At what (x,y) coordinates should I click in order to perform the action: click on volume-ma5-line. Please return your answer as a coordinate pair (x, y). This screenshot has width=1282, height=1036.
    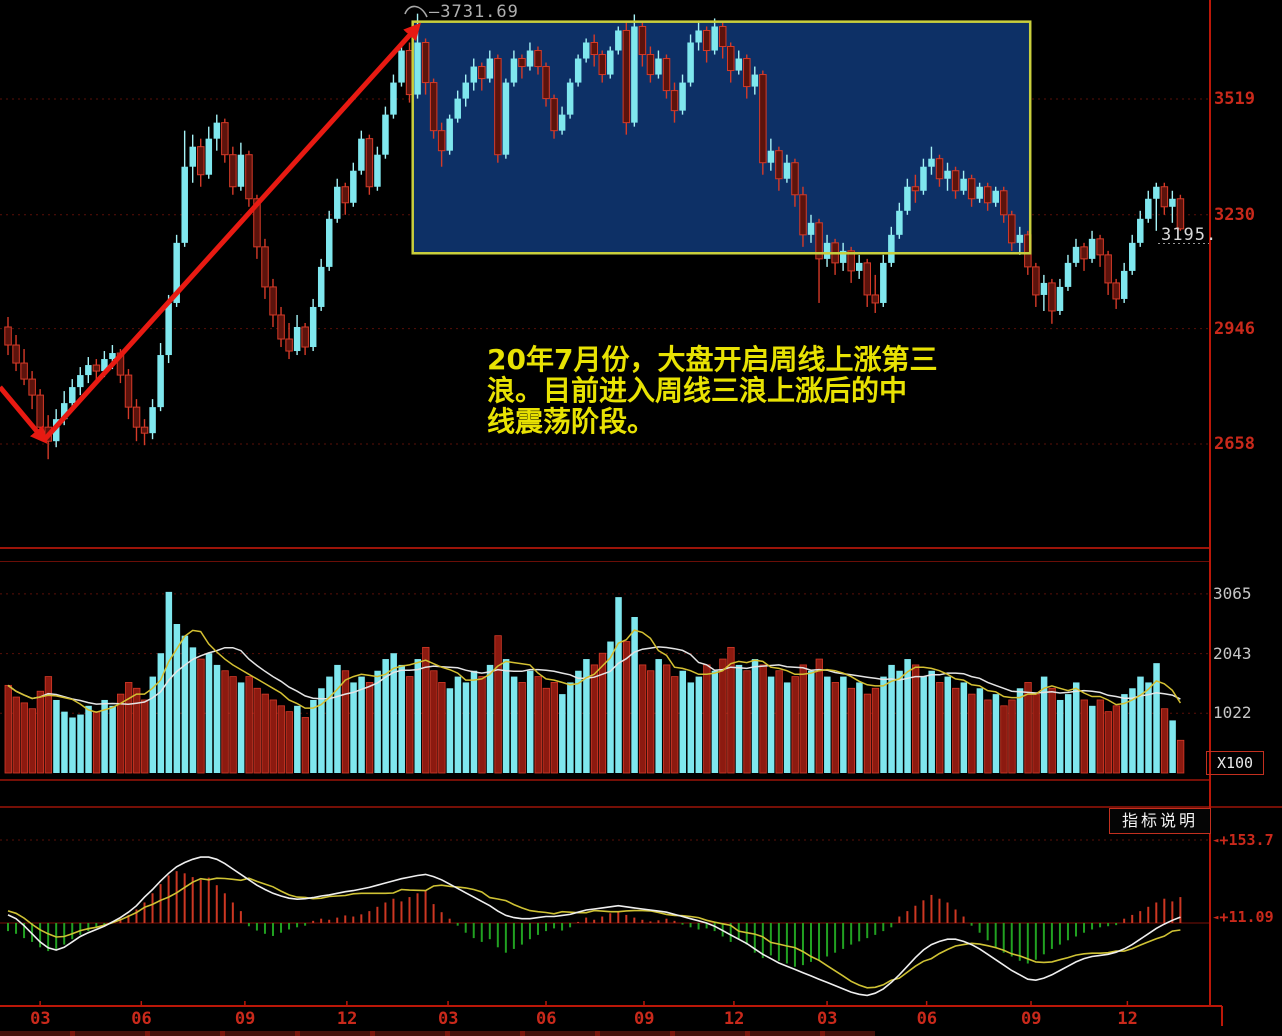
    Looking at the image, I should click on (594, 671).